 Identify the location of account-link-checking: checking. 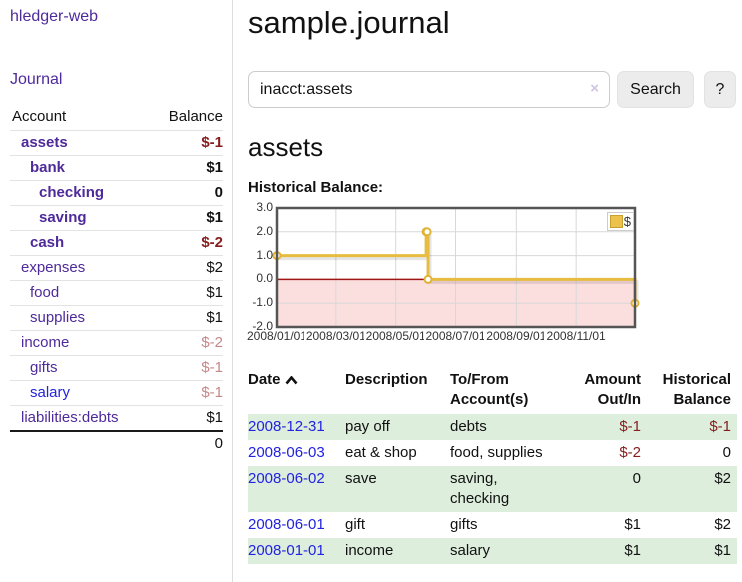
(72, 192).